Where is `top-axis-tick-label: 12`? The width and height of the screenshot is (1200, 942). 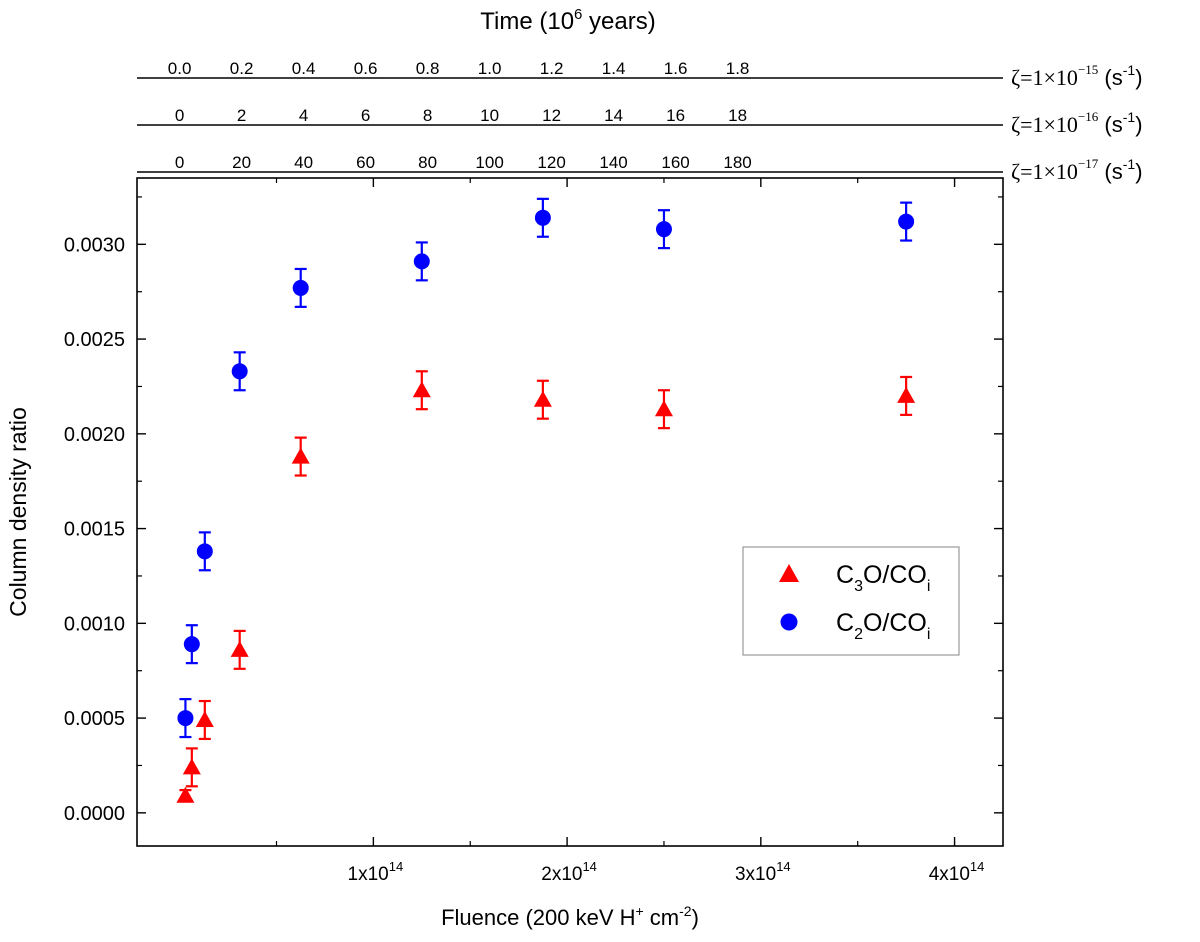
top-axis-tick-label: 12 is located at coordinates (551, 115).